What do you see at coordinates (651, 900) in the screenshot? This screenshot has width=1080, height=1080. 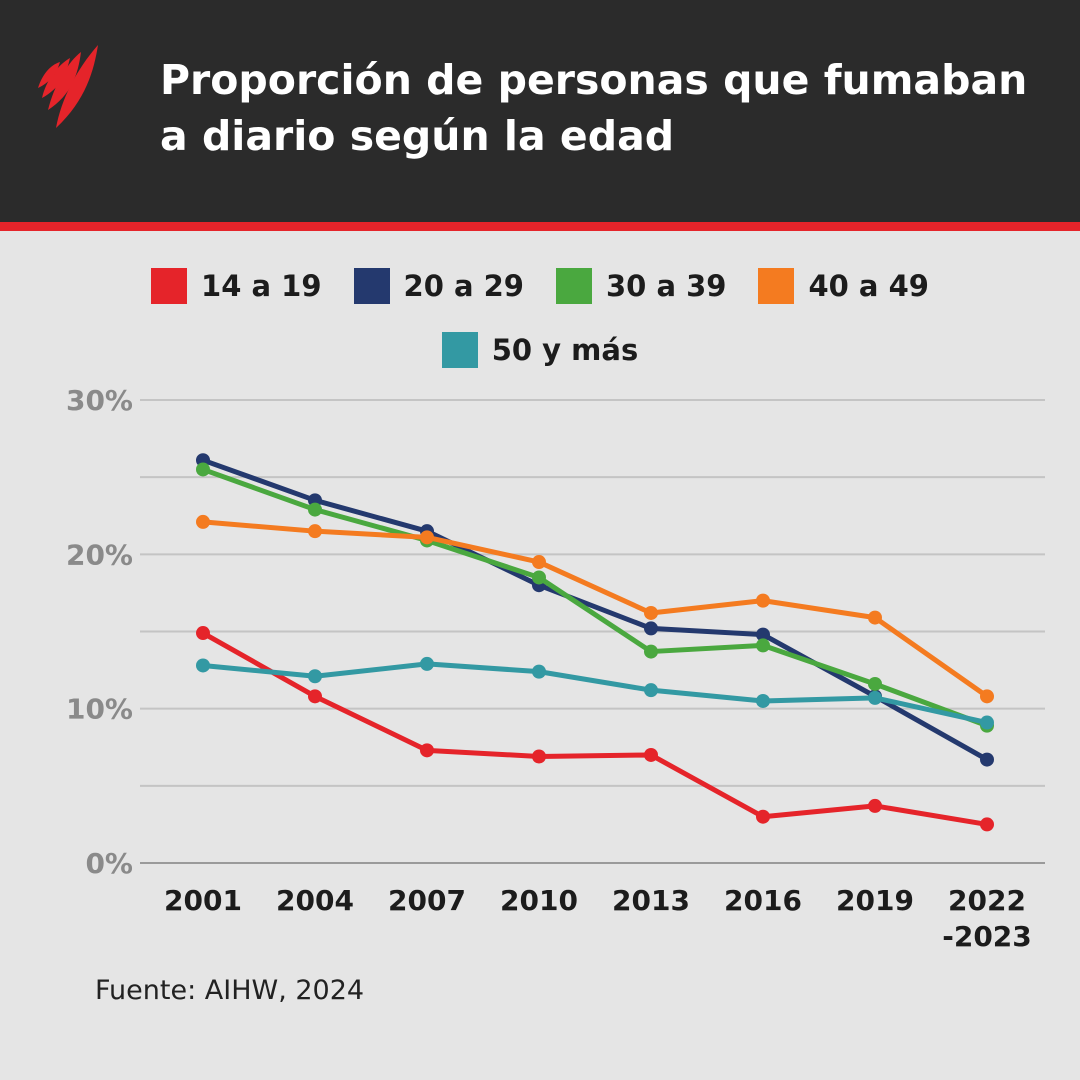 I see `x-tick-label: 2013` at bounding box center [651, 900].